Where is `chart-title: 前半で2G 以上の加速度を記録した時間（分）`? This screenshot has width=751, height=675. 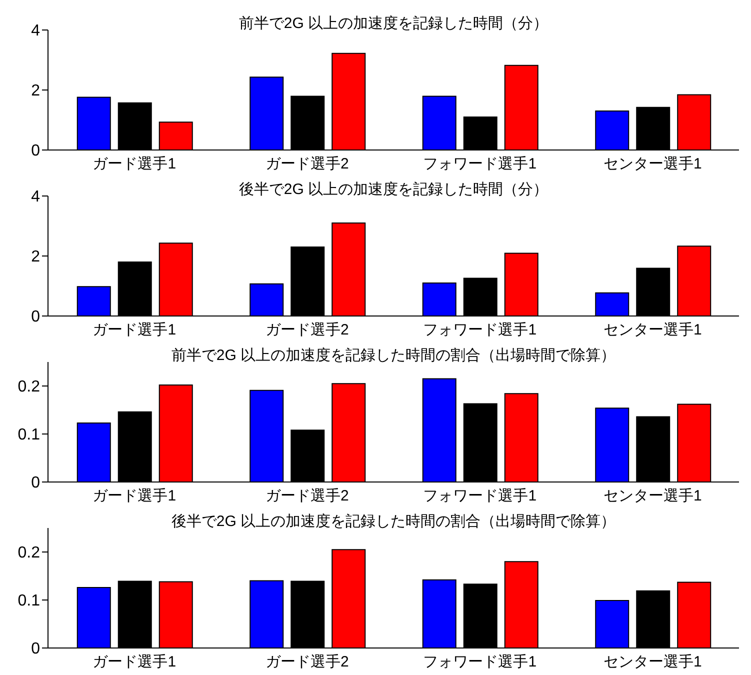
chart-title: 前半で2G 以上の加速度を記録した時間（分） is located at coordinates (394, 23).